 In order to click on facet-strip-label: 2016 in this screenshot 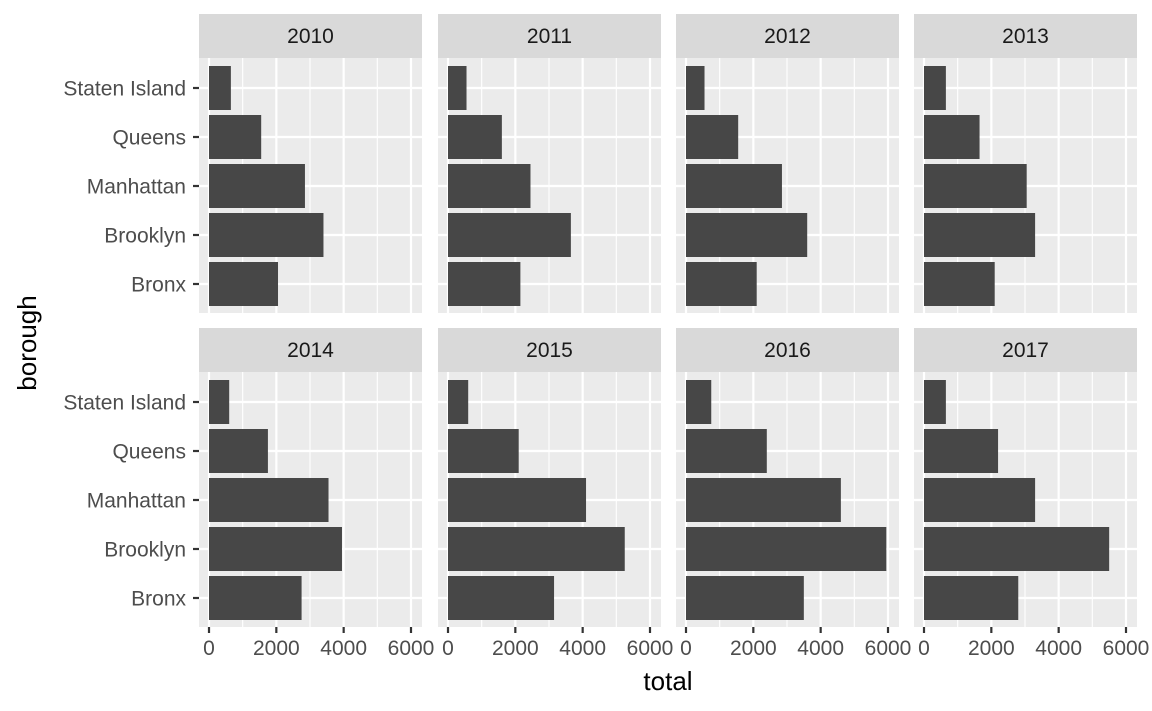, I will do `click(787, 350)`.